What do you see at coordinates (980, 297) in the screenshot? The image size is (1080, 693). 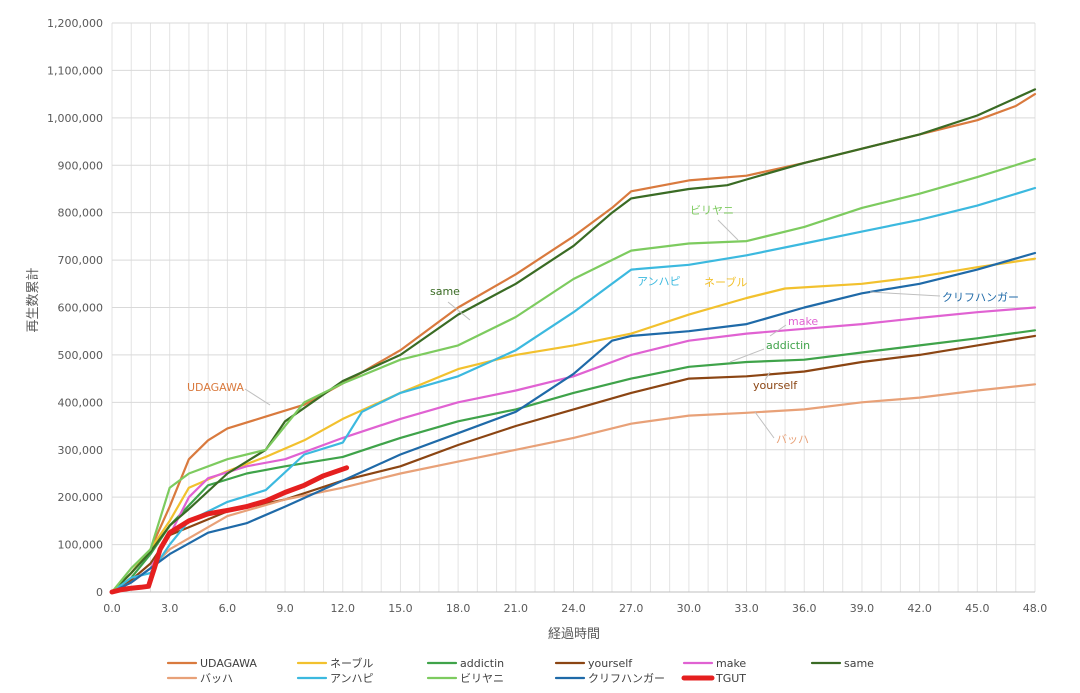 I see `series-label-クリフハンガー: クリフハンガー` at bounding box center [980, 297].